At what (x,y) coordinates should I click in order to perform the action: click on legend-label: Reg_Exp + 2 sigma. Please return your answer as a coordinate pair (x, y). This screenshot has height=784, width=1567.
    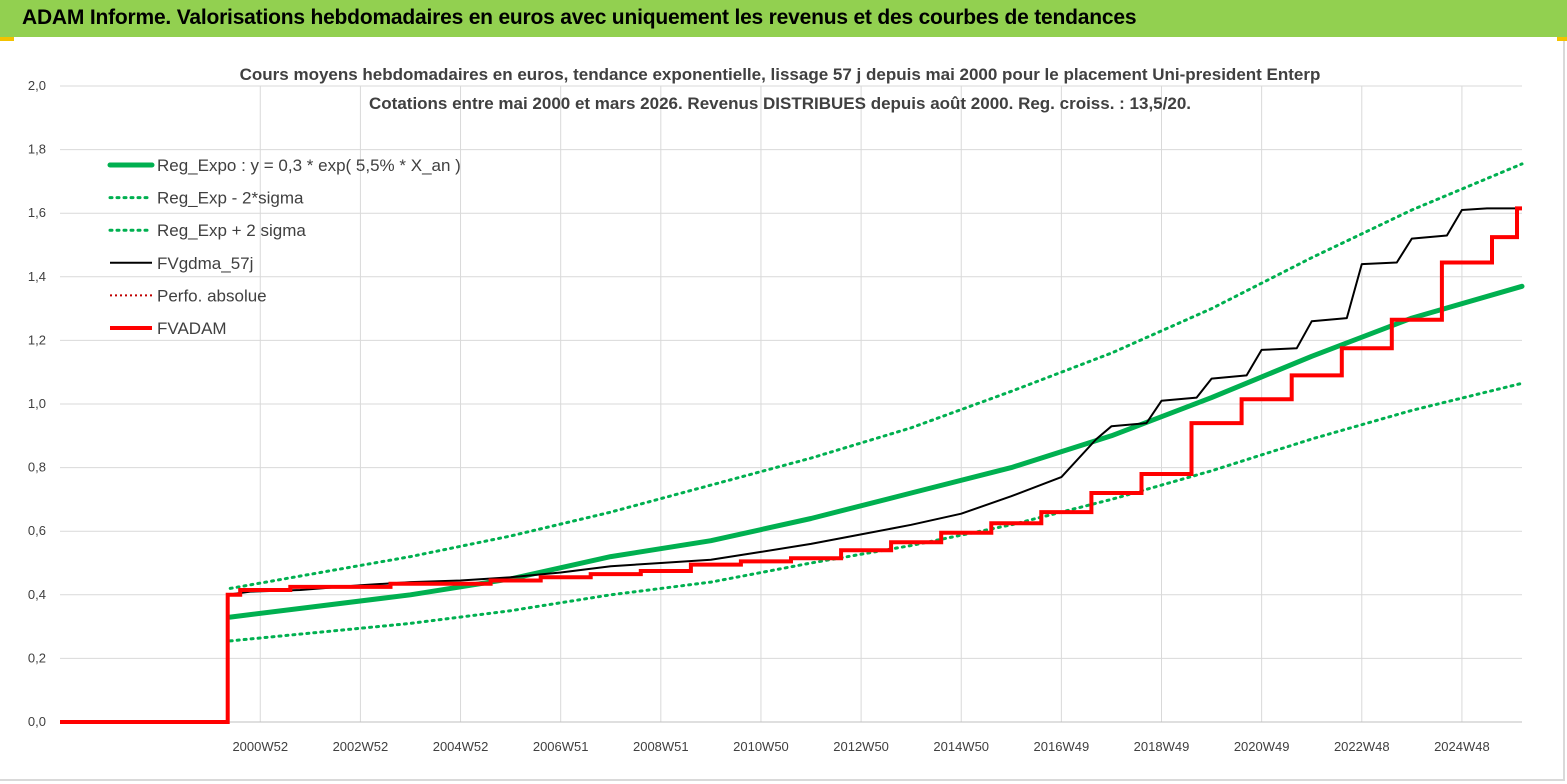
    Looking at the image, I should click on (231, 230).